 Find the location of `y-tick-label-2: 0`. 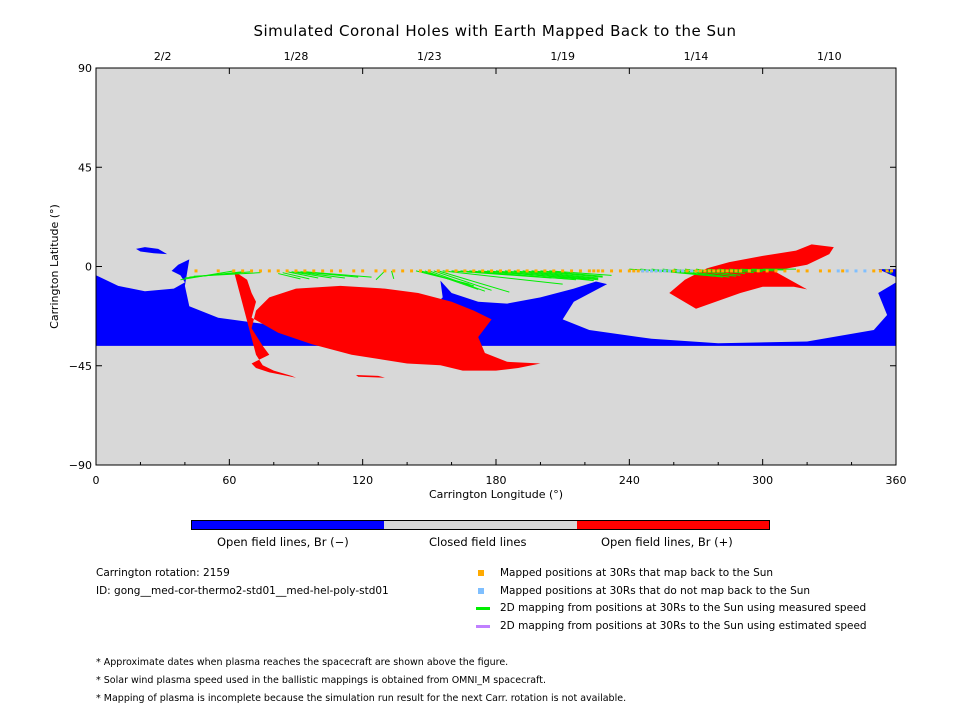

y-tick-label-2: 0 is located at coordinates (88, 267).